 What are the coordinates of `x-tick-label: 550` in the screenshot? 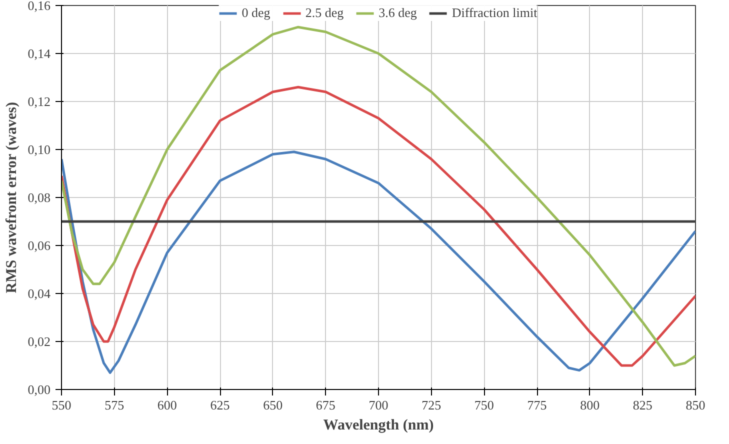 It's located at (62, 405).